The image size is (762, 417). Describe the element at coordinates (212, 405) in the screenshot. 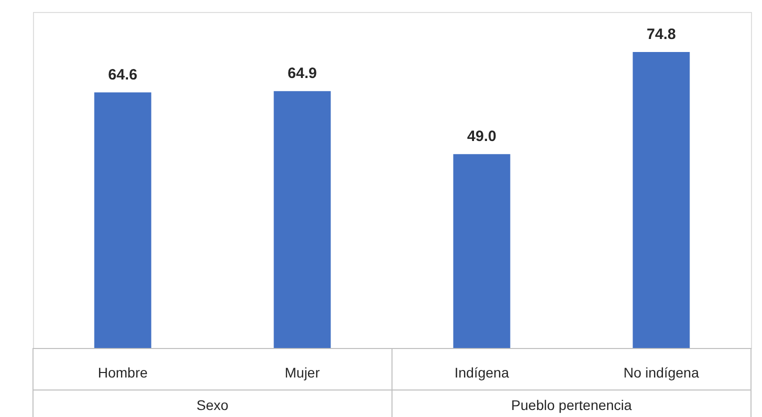

I see `text: Sexo` at that location.